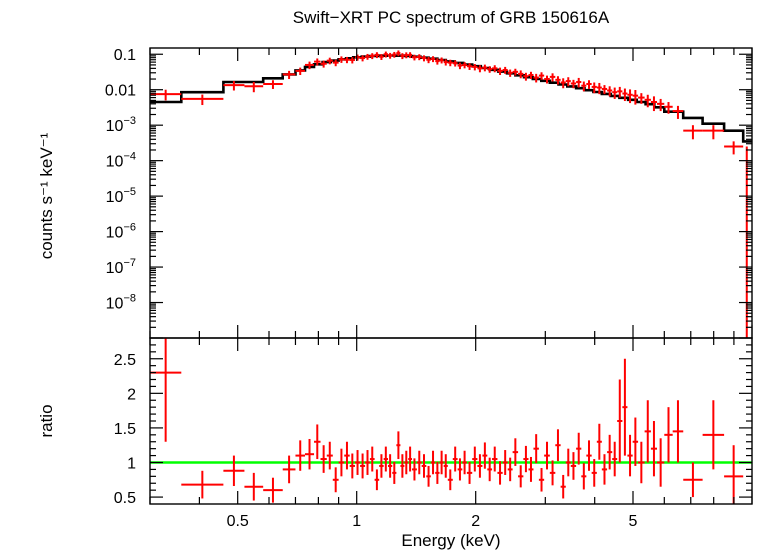 The image size is (758, 556). What do you see at coordinates (125, 55) in the screenshot?
I see `y-tick-label: 0.1` at bounding box center [125, 55].